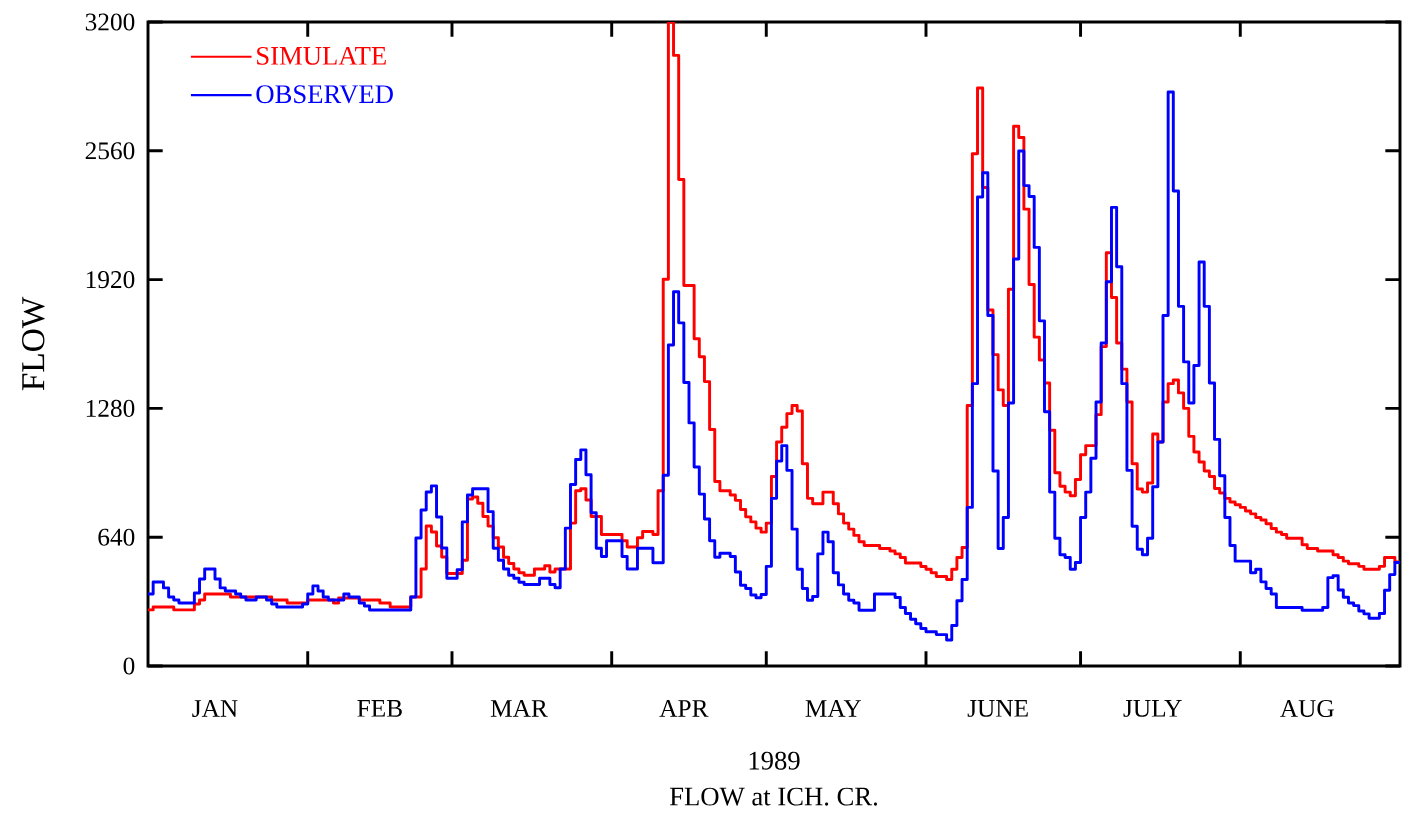  Describe the element at coordinates (110, 408) in the screenshot. I see `y-tick-label: 1280` at that location.